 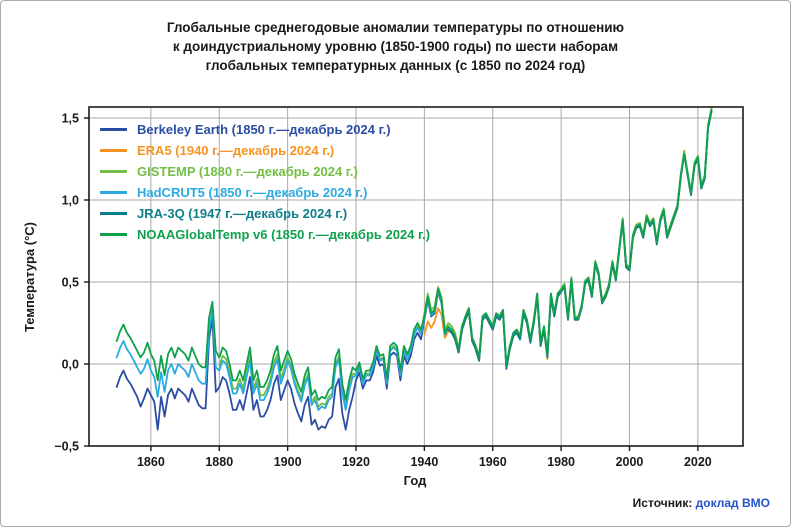 I want to click on legend-label-berkeley-earth: Berkeley Earth (1850 г.—декабрь 2024 г.), so click(x=264, y=129).